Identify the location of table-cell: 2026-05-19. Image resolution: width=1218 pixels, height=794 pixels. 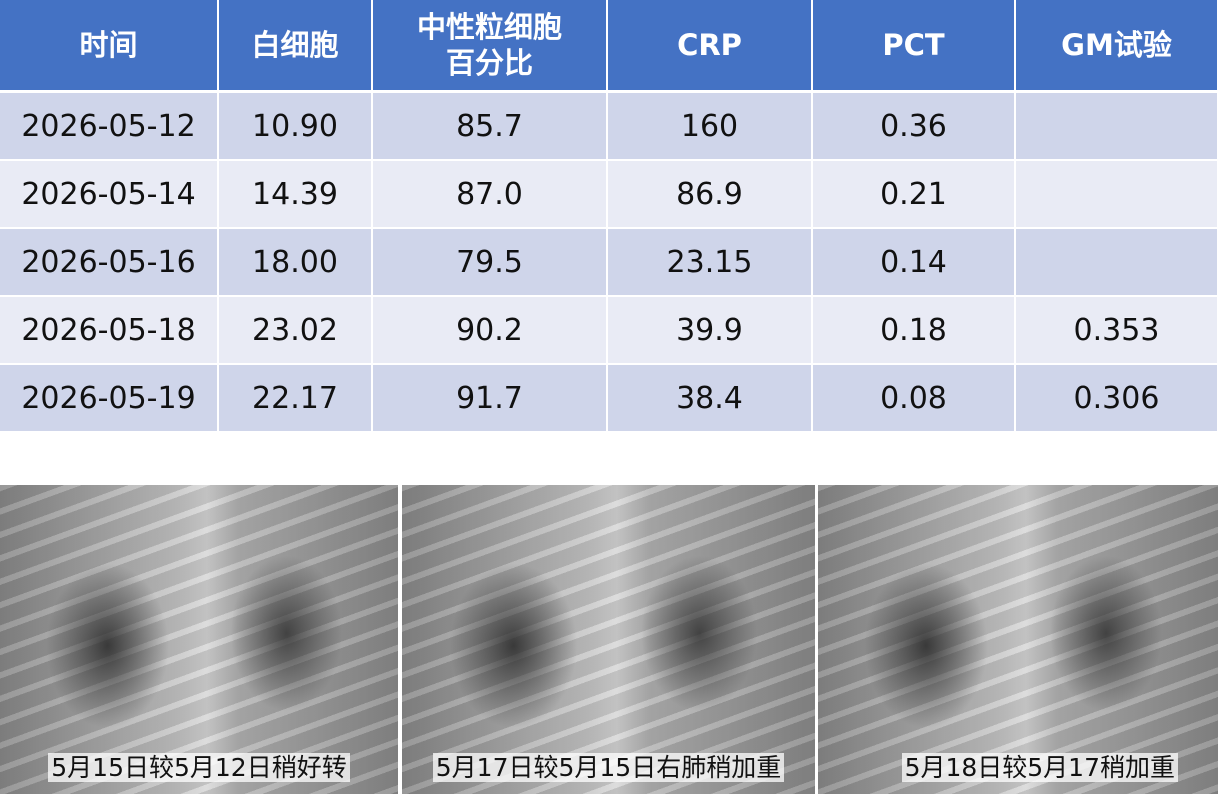
(109, 398).